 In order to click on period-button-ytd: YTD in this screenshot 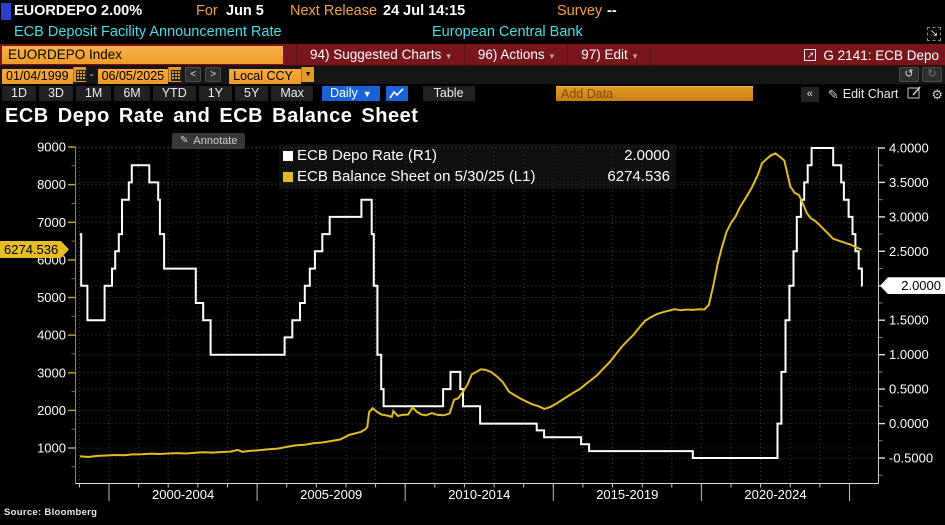, I will do `click(174, 93)`.